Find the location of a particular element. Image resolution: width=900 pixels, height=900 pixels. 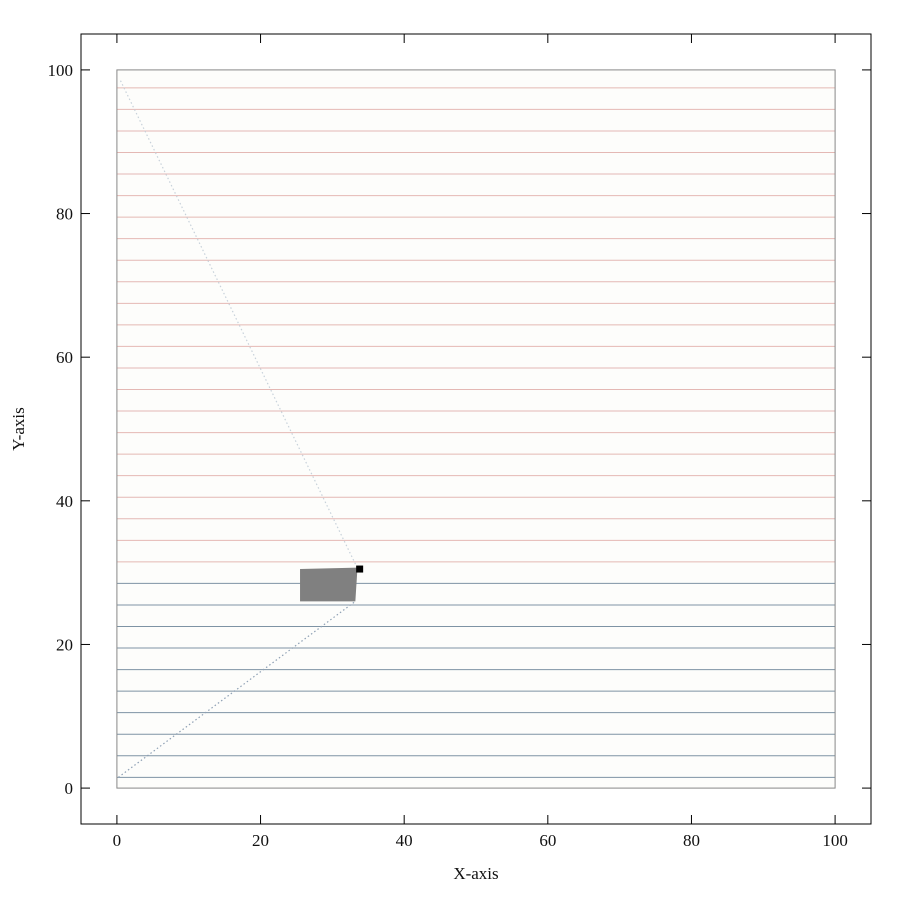

y-axis-title: Y-axis is located at coordinates (18, 428).